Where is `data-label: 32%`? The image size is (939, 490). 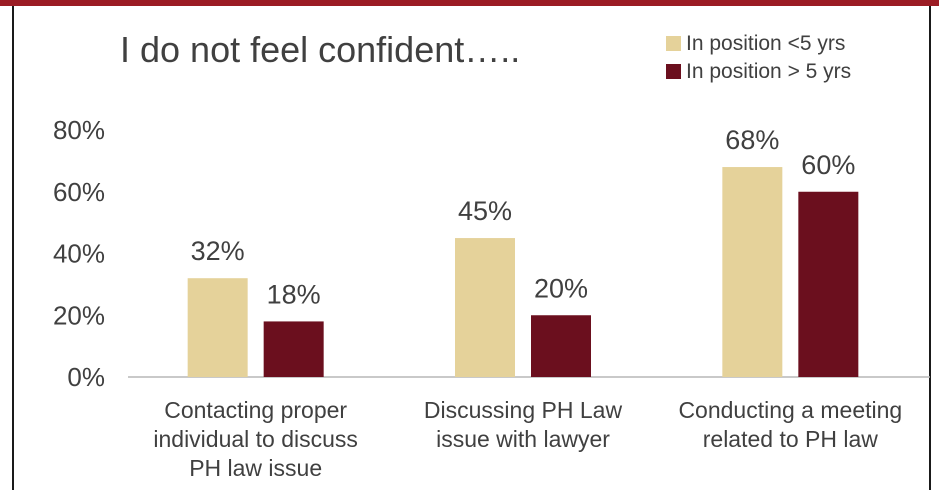
data-label: 32% is located at coordinates (218, 251).